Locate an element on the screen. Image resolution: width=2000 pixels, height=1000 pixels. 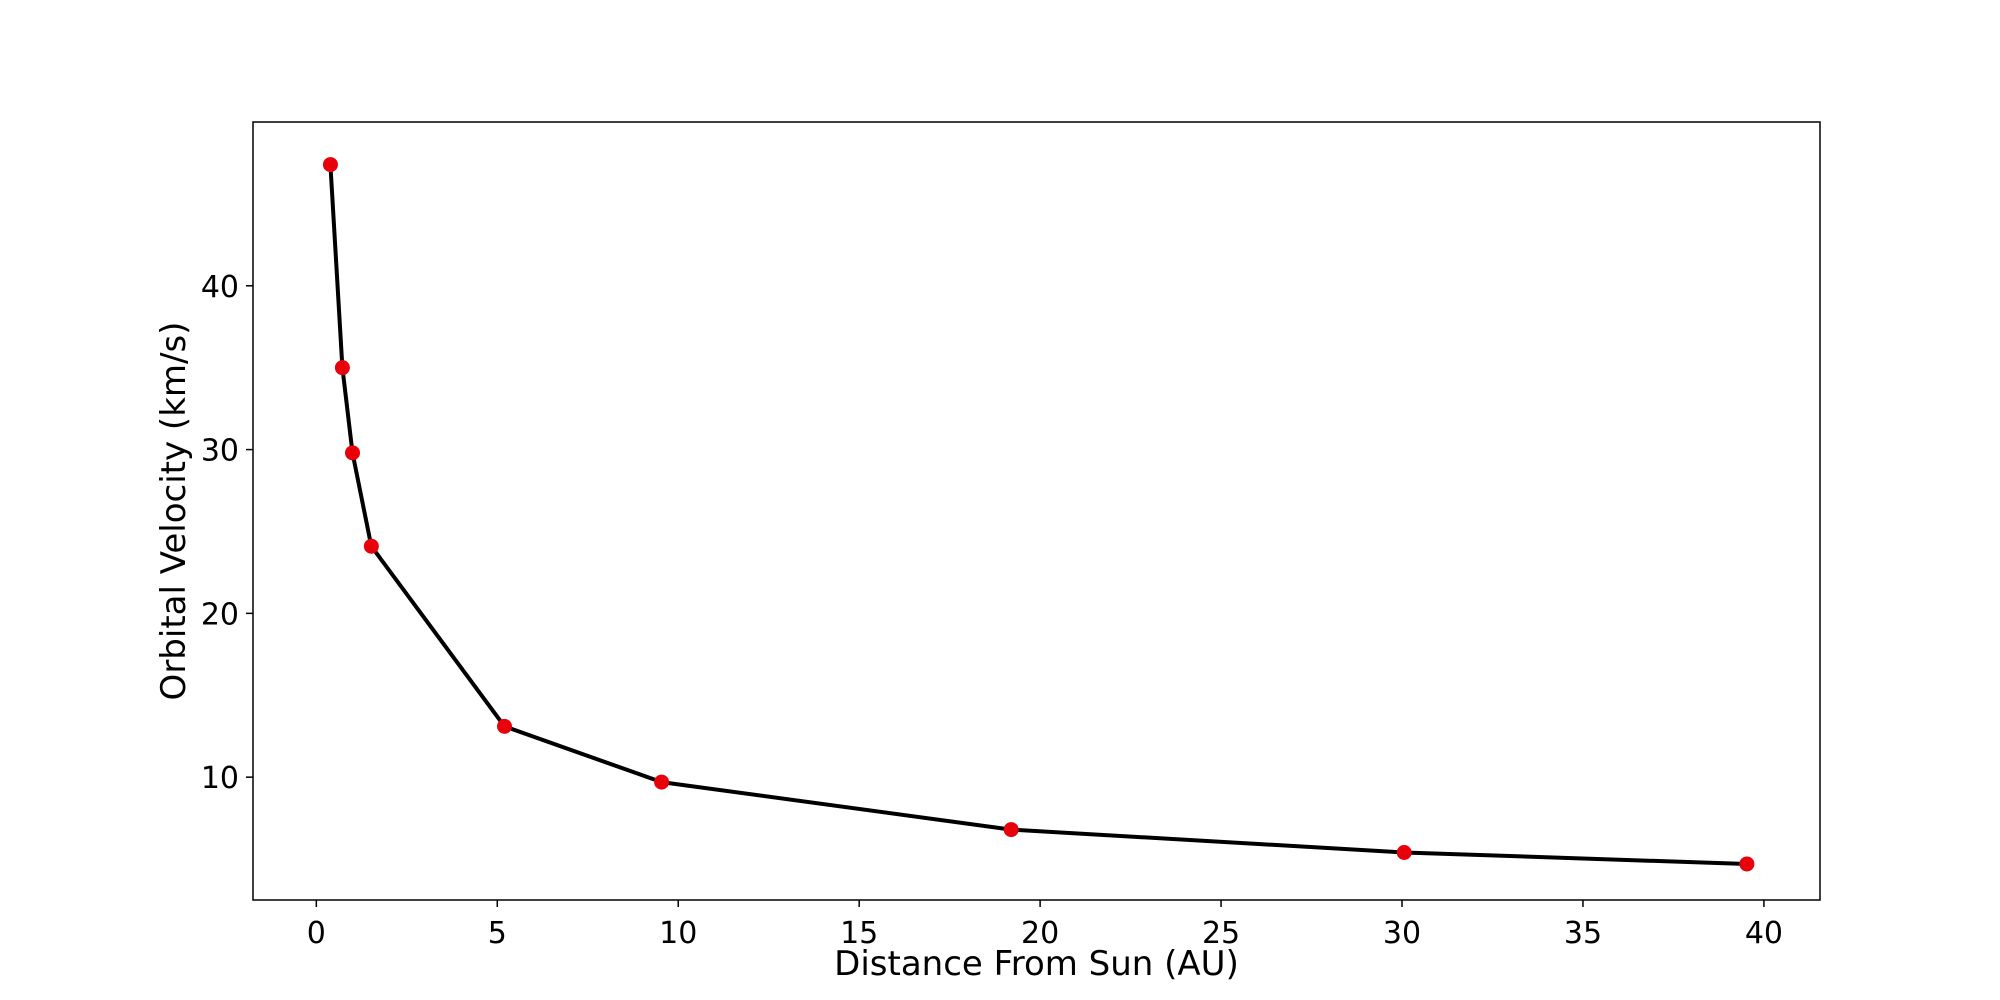
x-tick-label: 35 is located at coordinates (1583, 933).